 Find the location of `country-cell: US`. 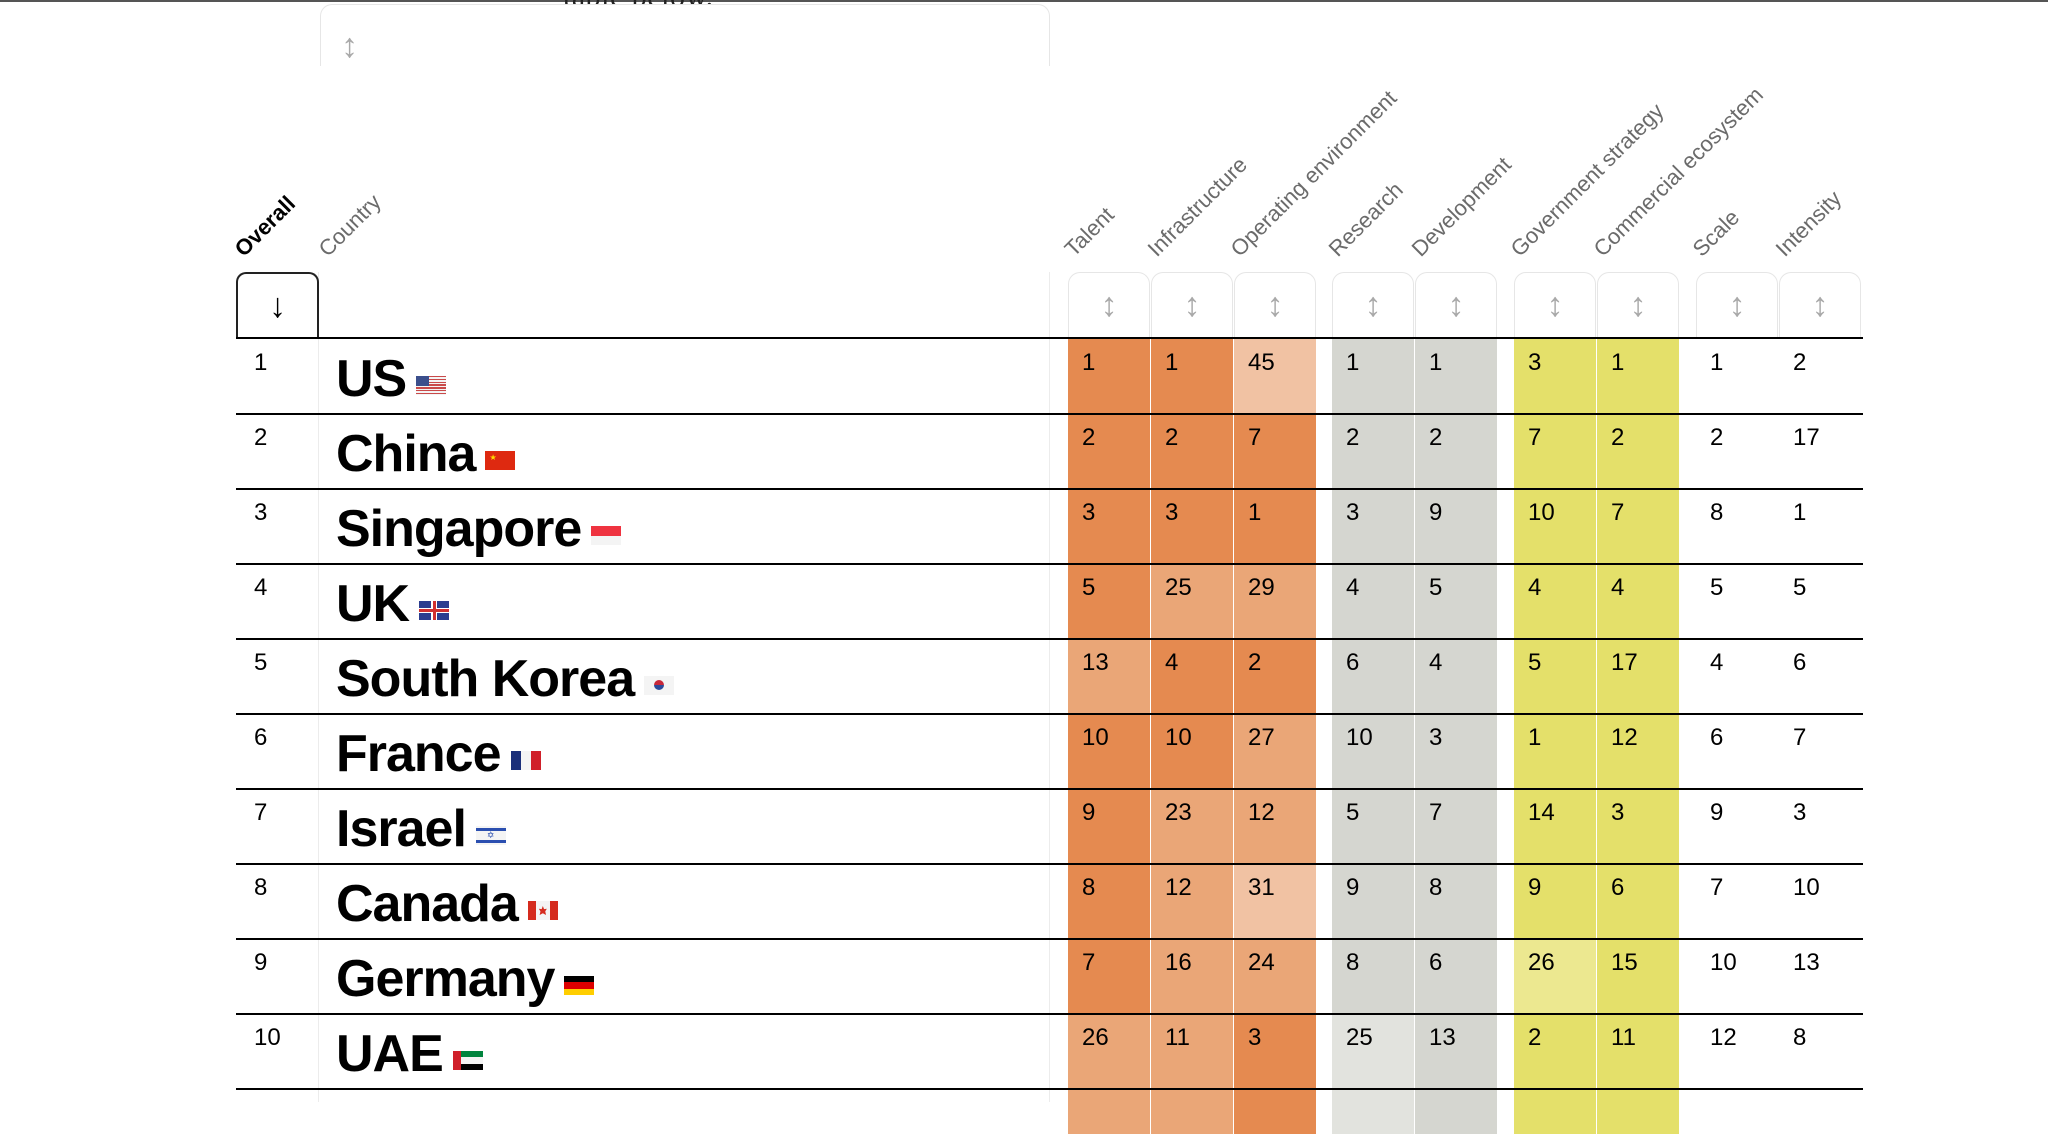

country-cell: US is located at coordinates (391, 375).